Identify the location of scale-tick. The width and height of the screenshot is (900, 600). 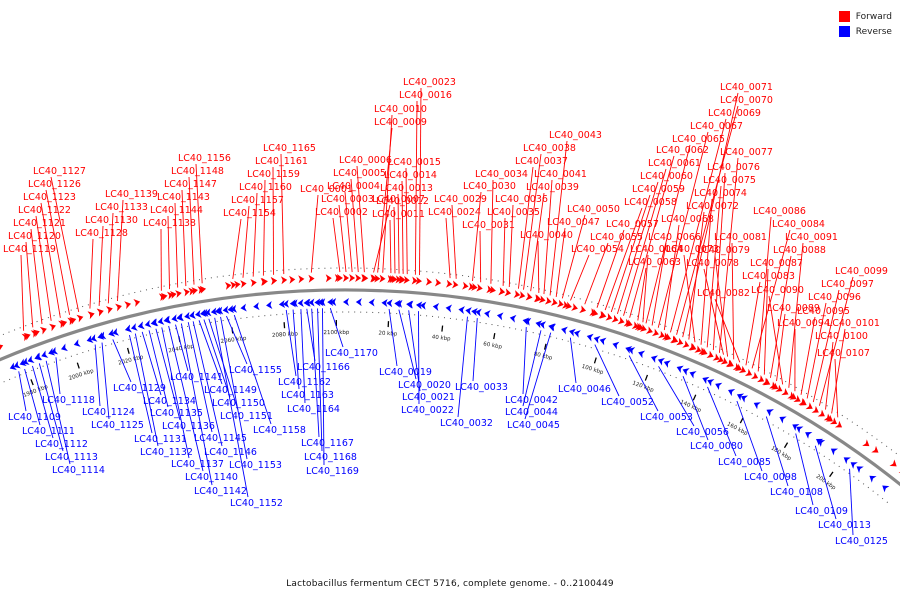
(646, 377).